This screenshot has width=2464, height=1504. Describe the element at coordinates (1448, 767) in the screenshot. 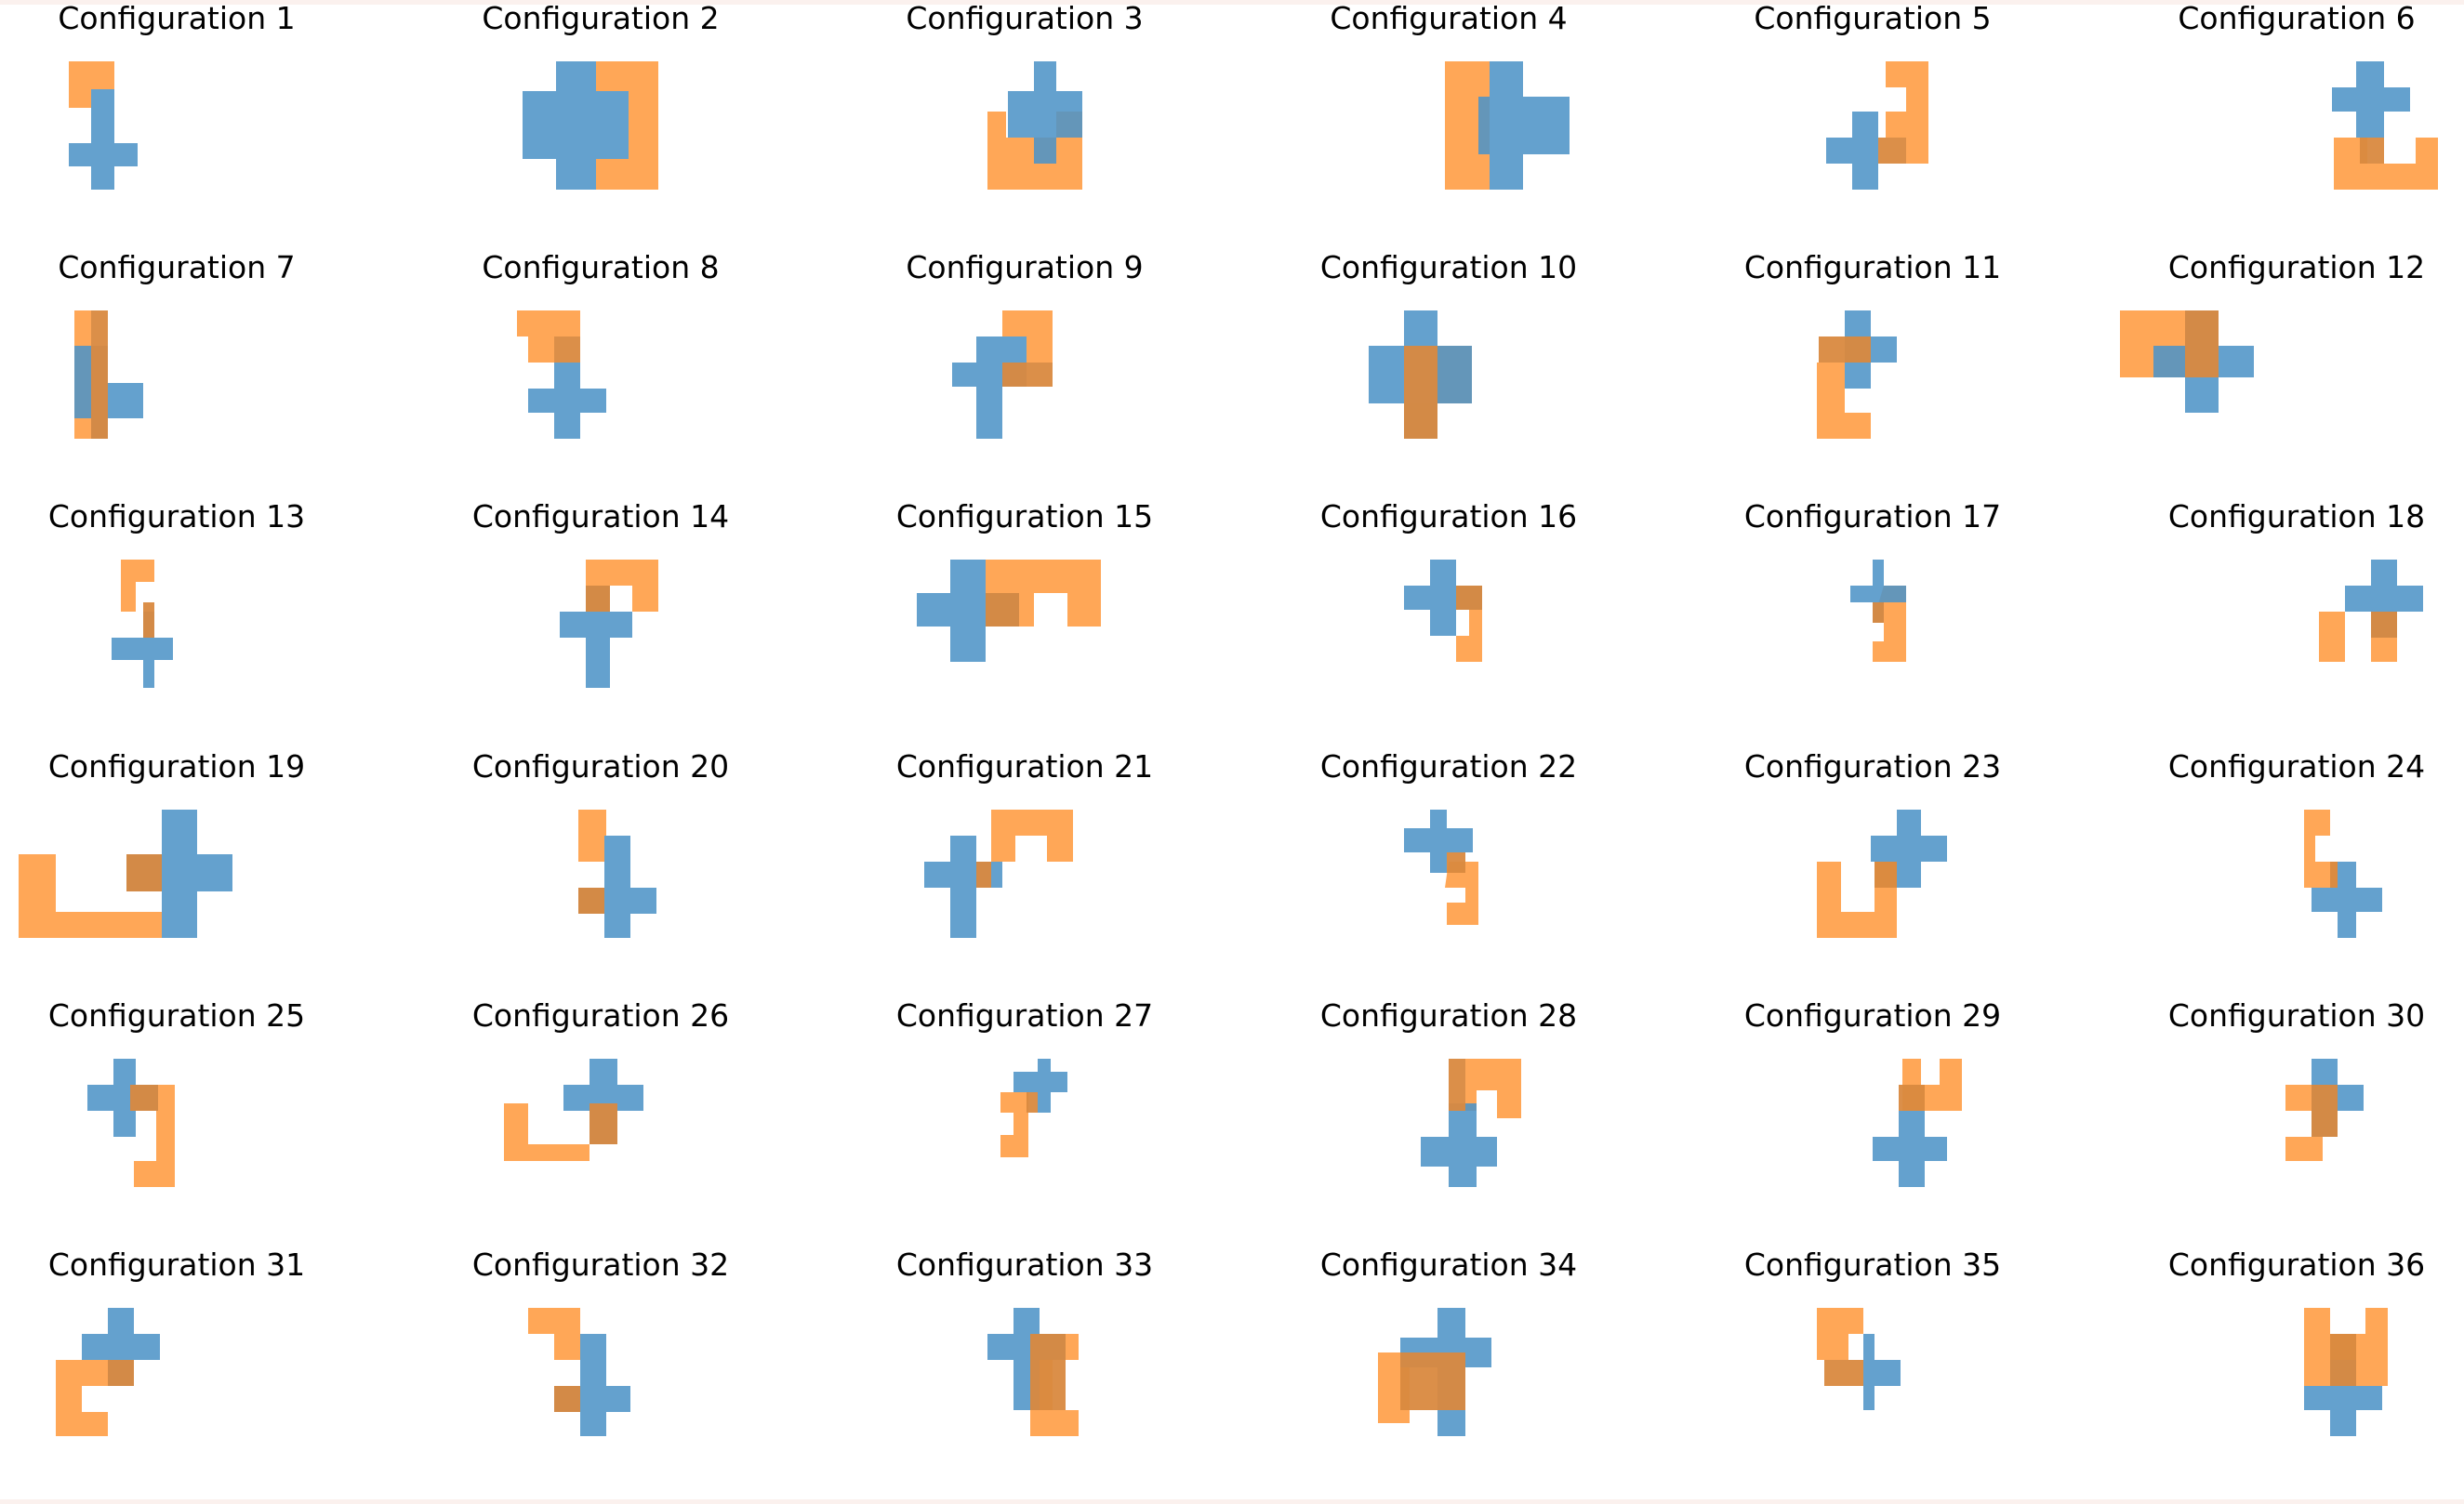

I see `configuration-title: Configuration 22` at that location.